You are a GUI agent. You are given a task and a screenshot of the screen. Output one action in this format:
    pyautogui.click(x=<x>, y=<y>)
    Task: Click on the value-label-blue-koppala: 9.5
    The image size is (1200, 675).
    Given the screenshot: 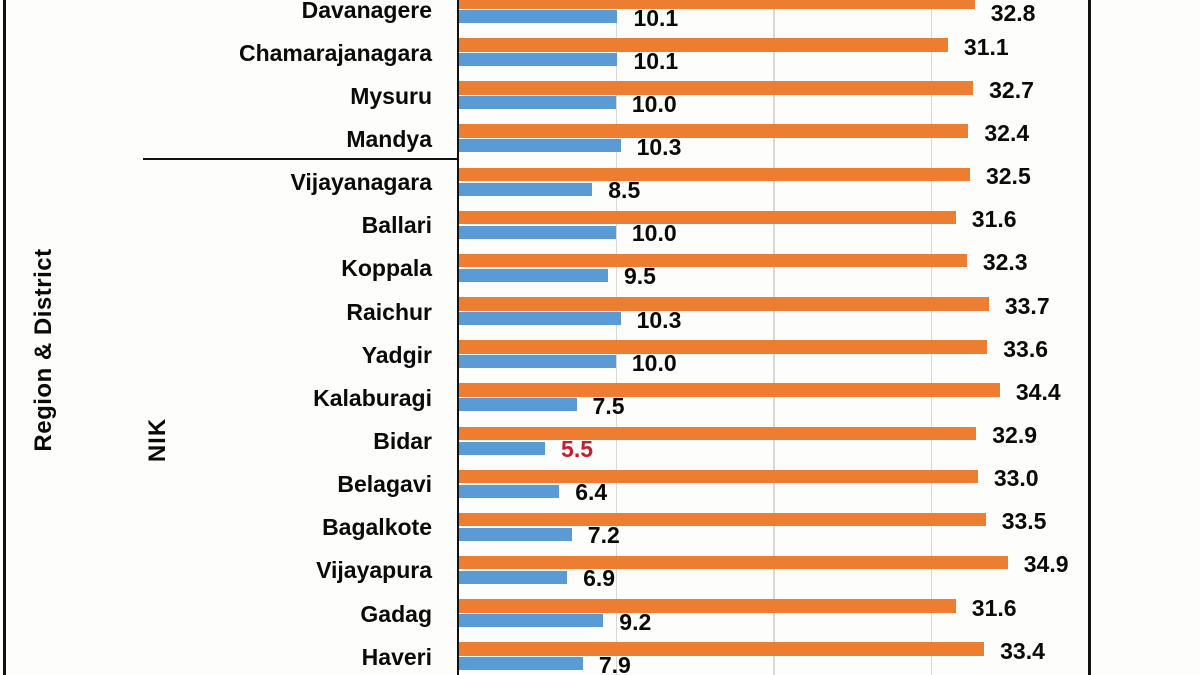 What is the action you would take?
    pyautogui.click(x=640, y=276)
    